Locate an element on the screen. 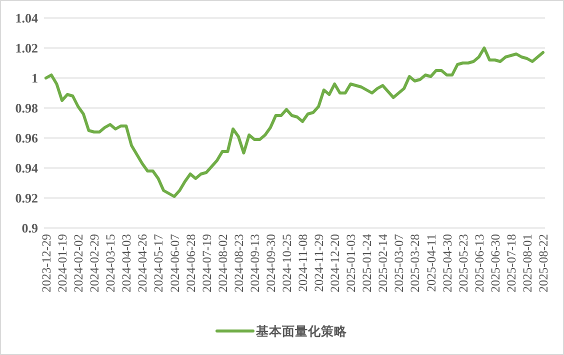  x-tick-label: 2025-01-03 is located at coordinates (351, 263).